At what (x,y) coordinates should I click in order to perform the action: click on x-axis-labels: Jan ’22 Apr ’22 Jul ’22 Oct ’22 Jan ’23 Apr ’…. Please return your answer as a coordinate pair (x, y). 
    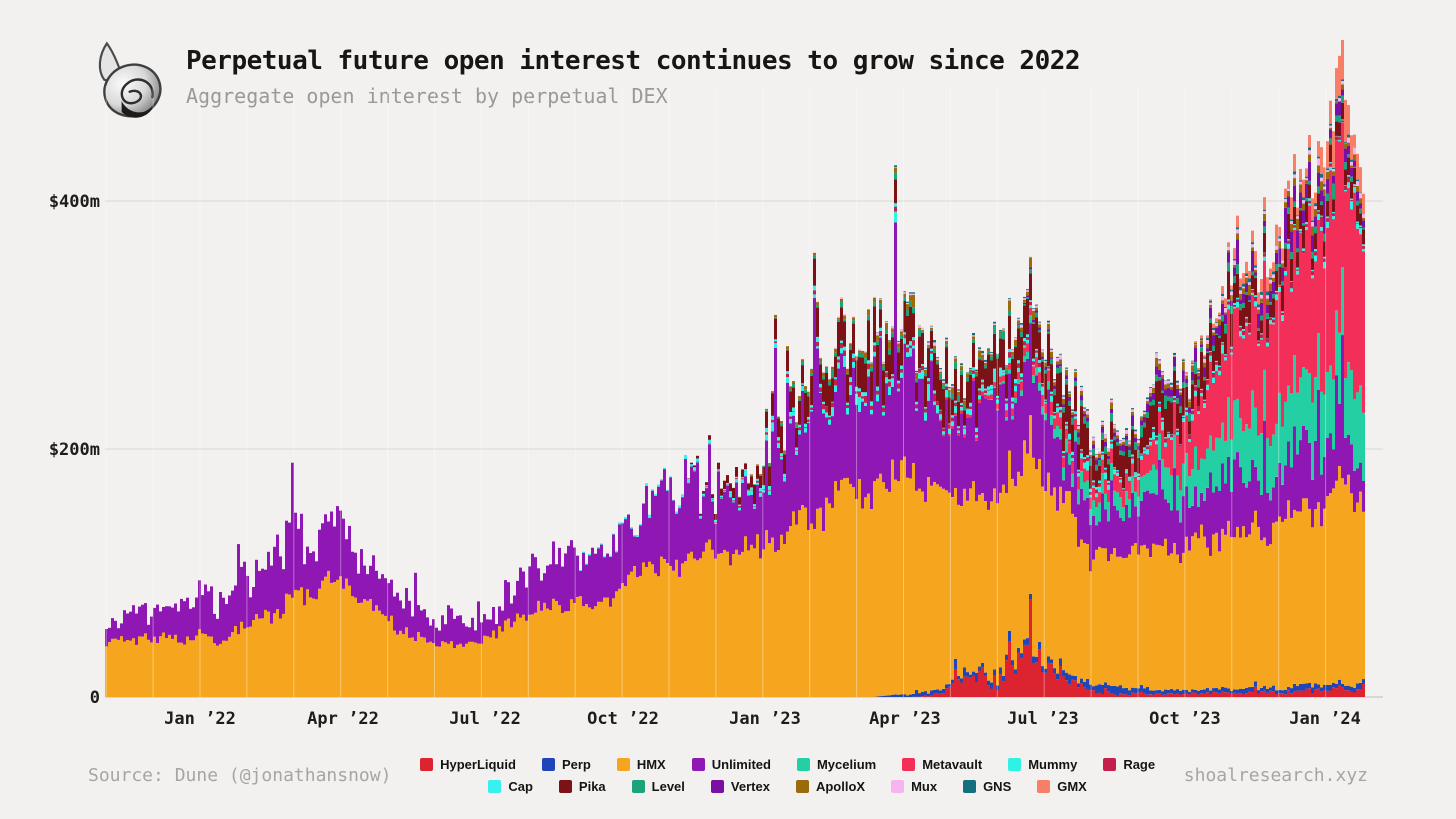
    Looking at the image, I should click on (762, 719).